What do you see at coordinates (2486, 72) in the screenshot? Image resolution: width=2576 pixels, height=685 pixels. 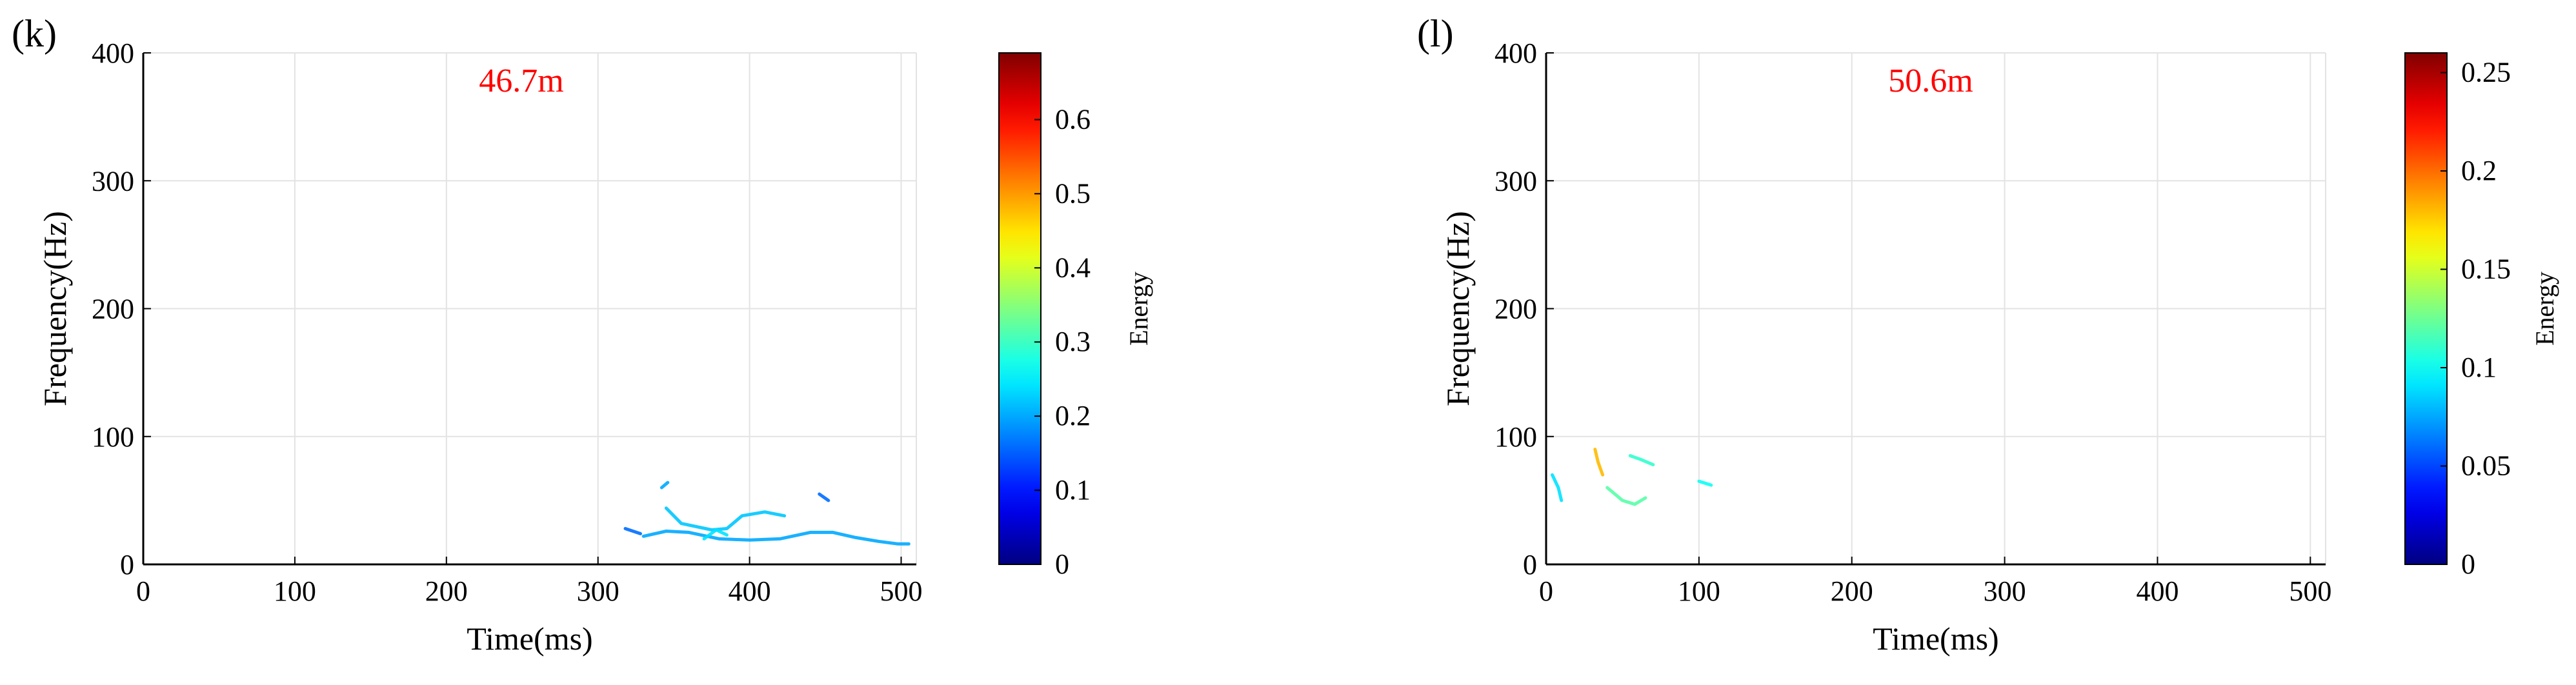 I see `colorbar-tick-label: 0.25` at bounding box center [2486, 72].